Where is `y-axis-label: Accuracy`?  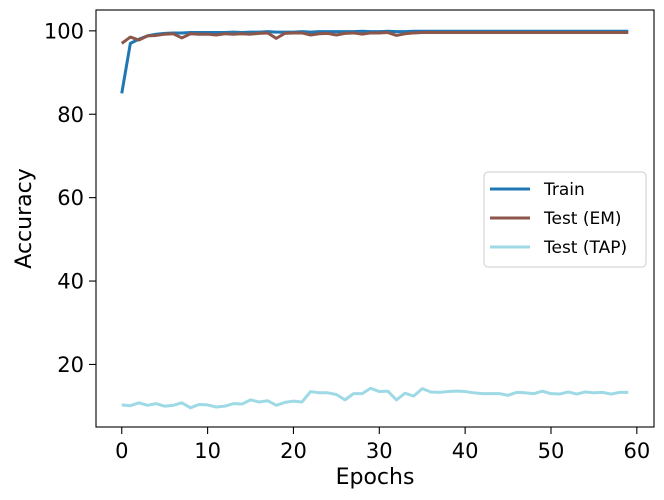
y-axis-label: Accuracy is located at coordinates (24, 218).